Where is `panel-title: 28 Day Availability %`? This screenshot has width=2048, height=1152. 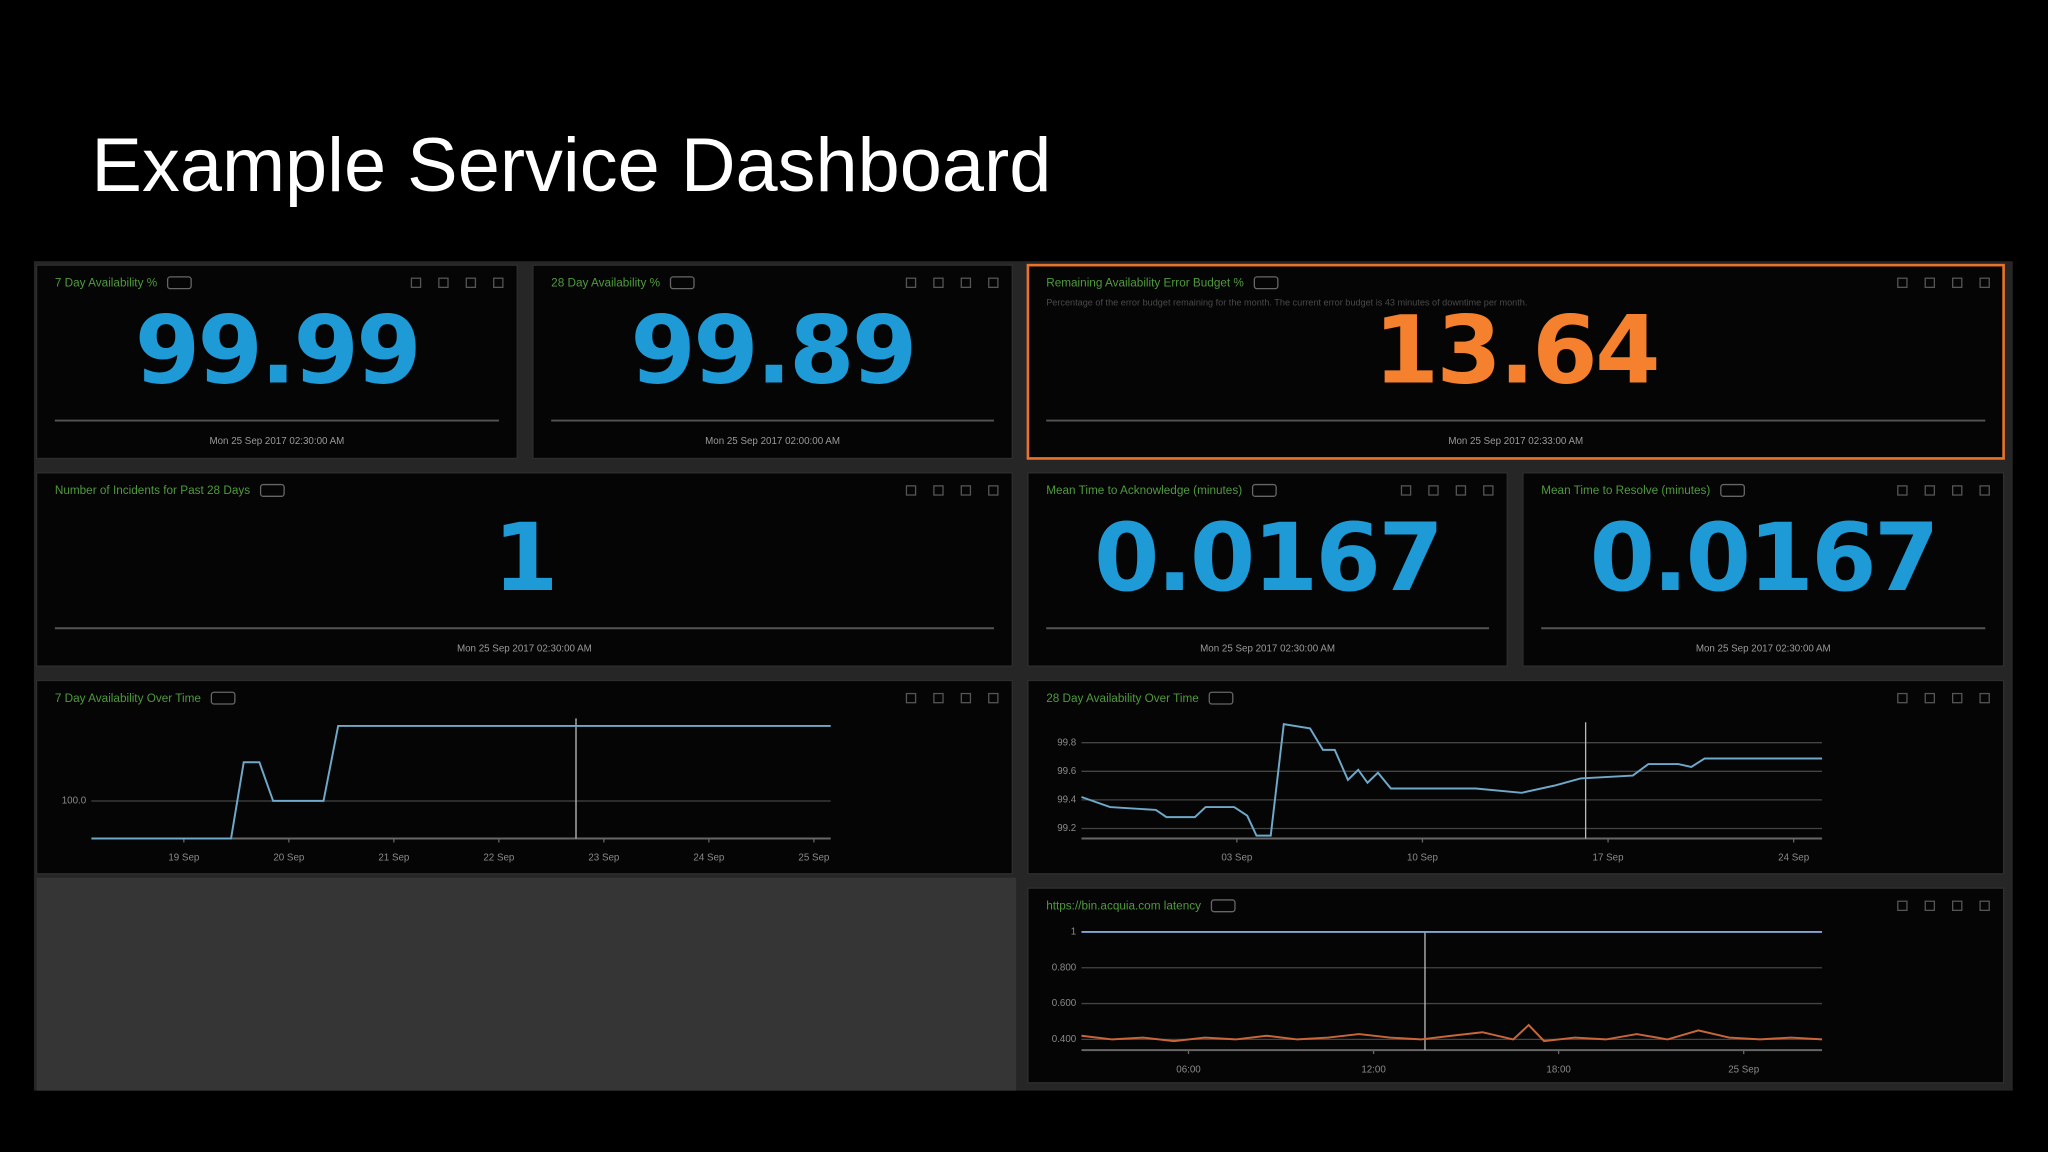 panel-title: 28 Day Availability % is located at coordinates (605, 283).